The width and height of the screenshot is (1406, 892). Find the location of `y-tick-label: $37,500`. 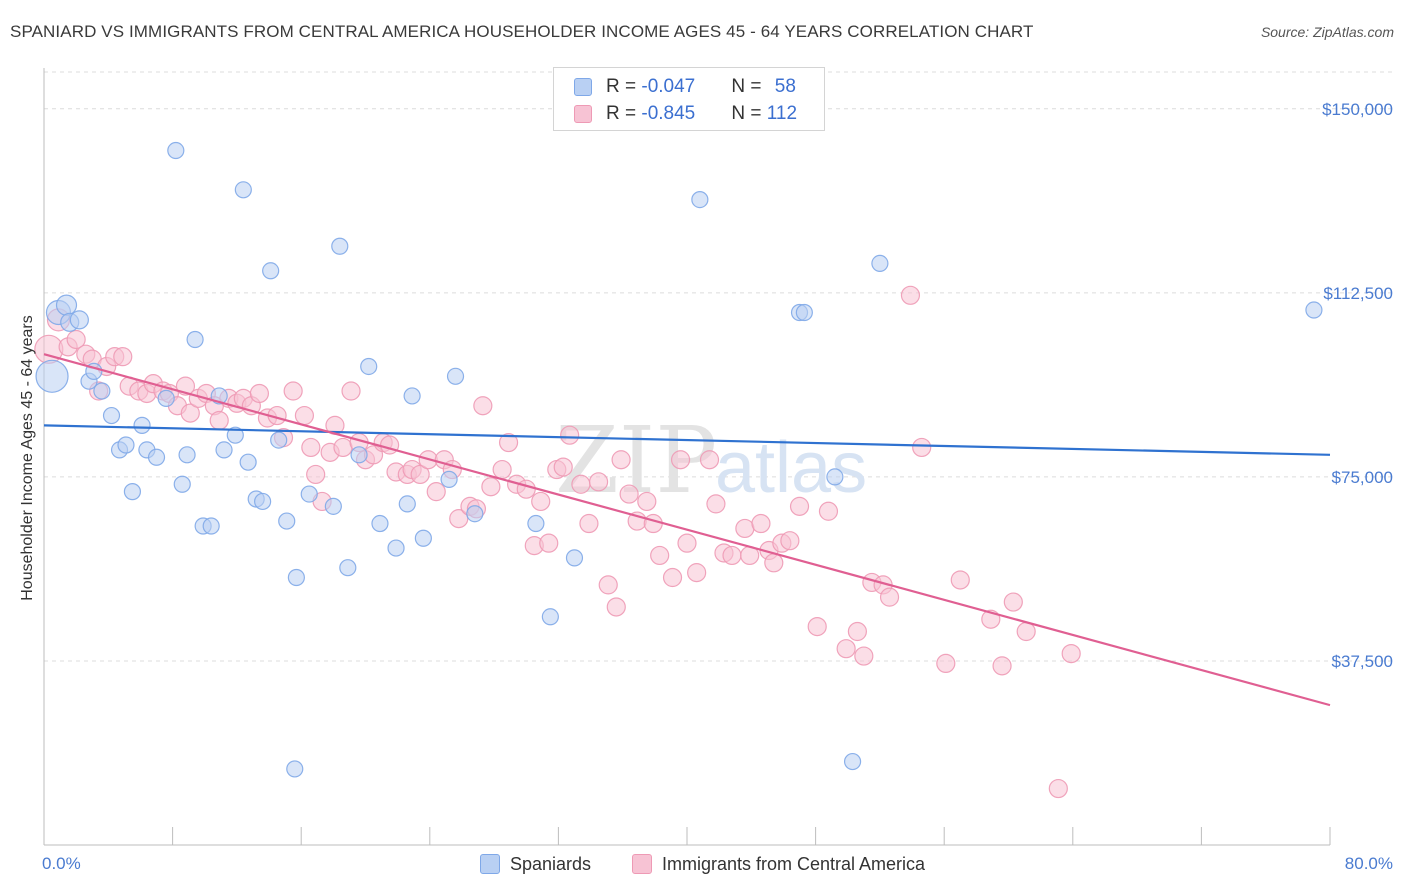

y-tick-label: $37,500 is located at coordinates (1362, 661).